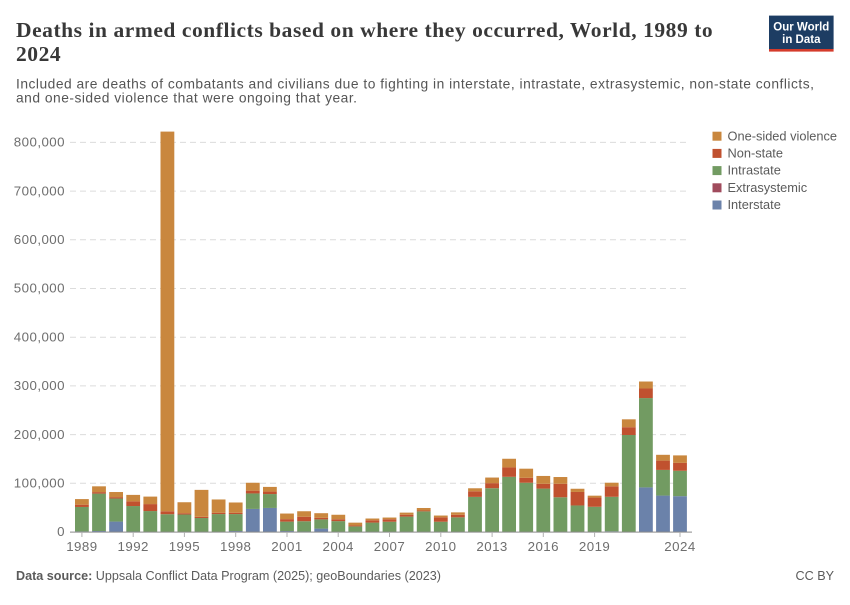  What do you see at coordinates (338, 546) in the screenshot?
I see `svg-text: 2004` at bounding box center [338, 546].